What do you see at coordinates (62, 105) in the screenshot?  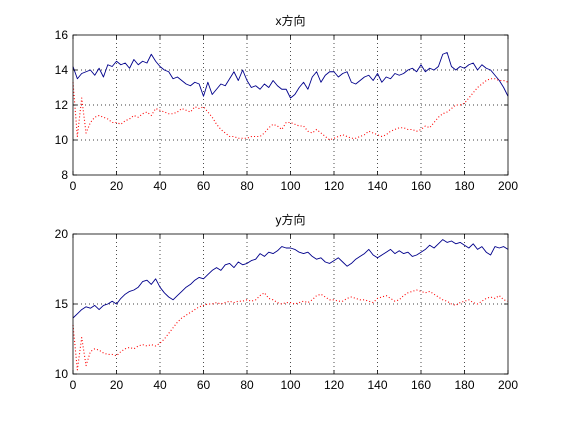 I see `y-tick-label: 12` at bounding box center [62, 105].